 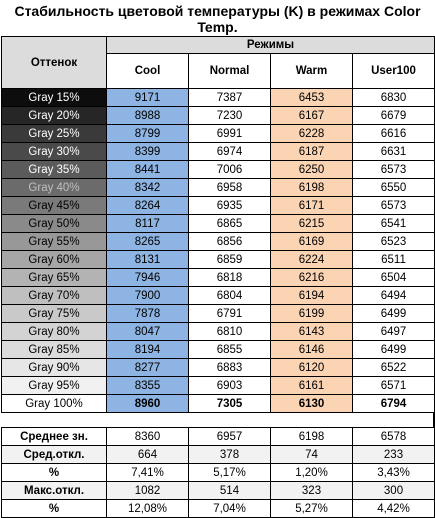 What do you see at coordinates (147, 259) in the screenshot?
I see `cool-value: 8131` at bounding box center [147, 259].